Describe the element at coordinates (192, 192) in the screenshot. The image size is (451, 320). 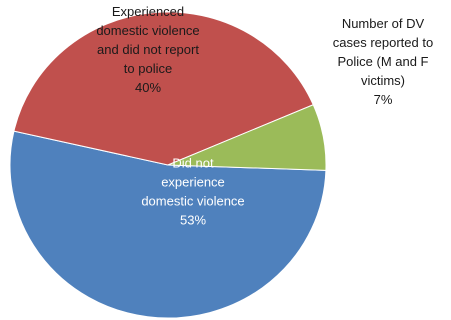
I see `slice-label-0: Did not experience domestic violence 53%` at that location.